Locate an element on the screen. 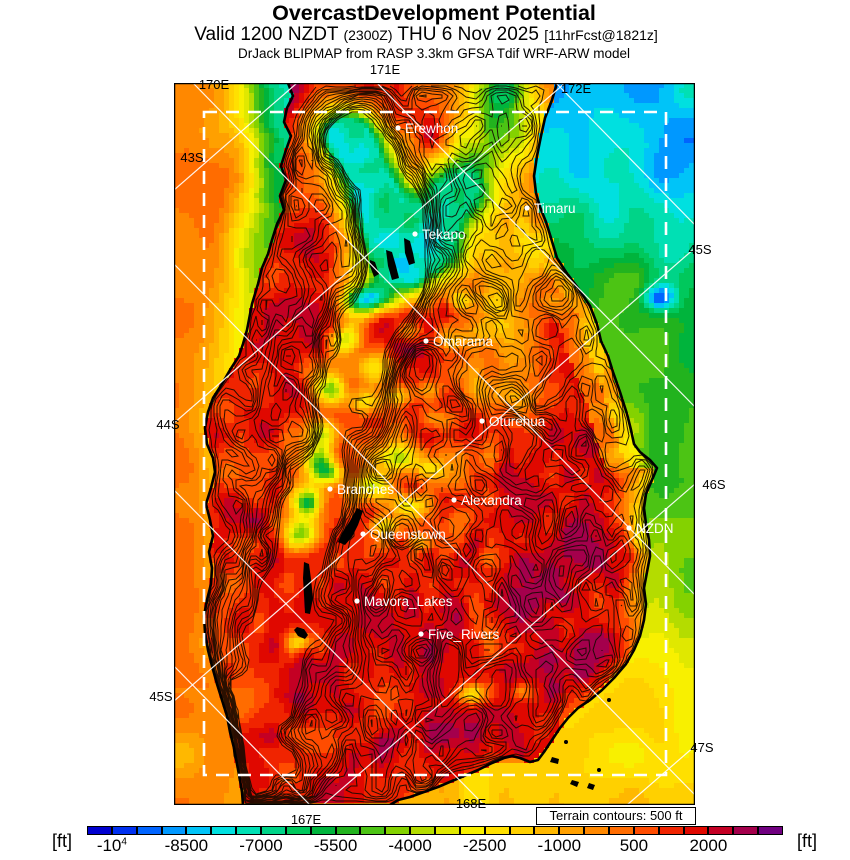 The height and width of the screenshot is (860, 850). svg-text: Timaru is located at coordinates (555, 208).